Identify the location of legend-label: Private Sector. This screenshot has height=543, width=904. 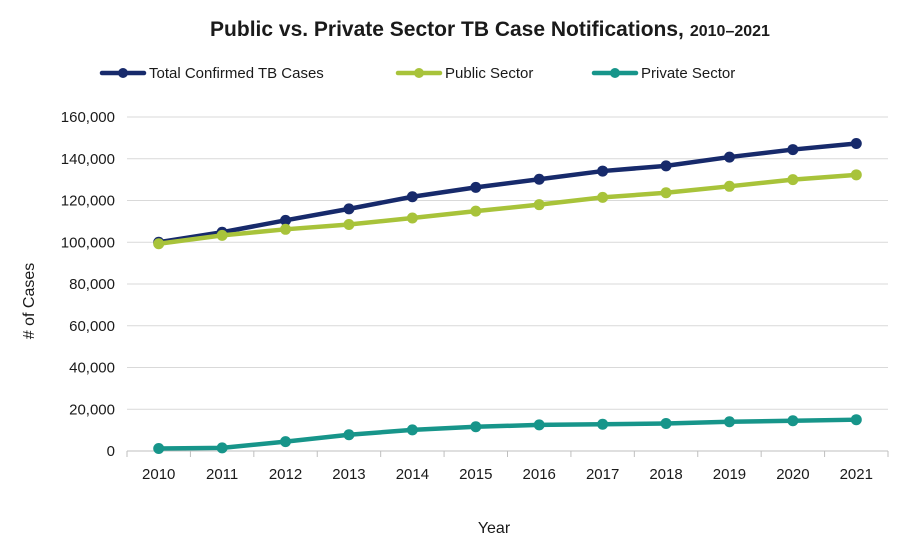
(688, 73).